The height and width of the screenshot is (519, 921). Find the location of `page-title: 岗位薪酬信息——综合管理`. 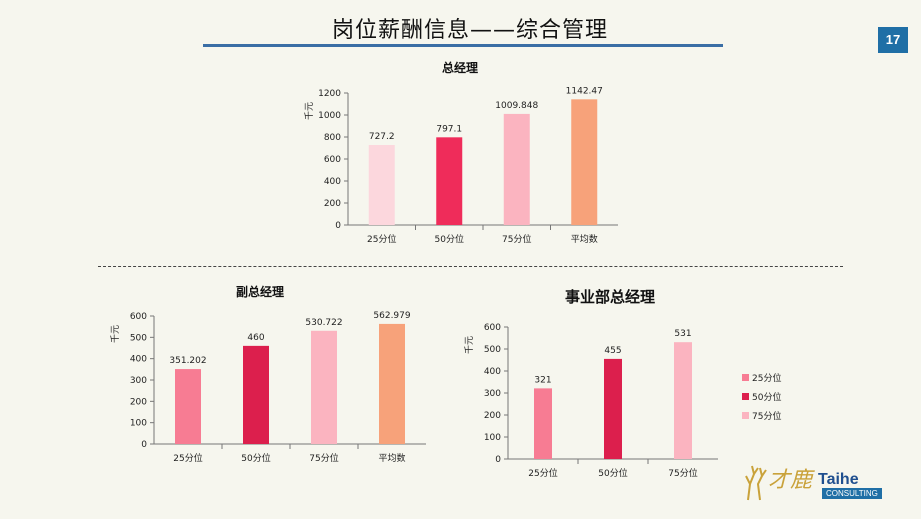

page-title: 岗位薪酬信息——综合管理 is located at coordinates (469, 30).